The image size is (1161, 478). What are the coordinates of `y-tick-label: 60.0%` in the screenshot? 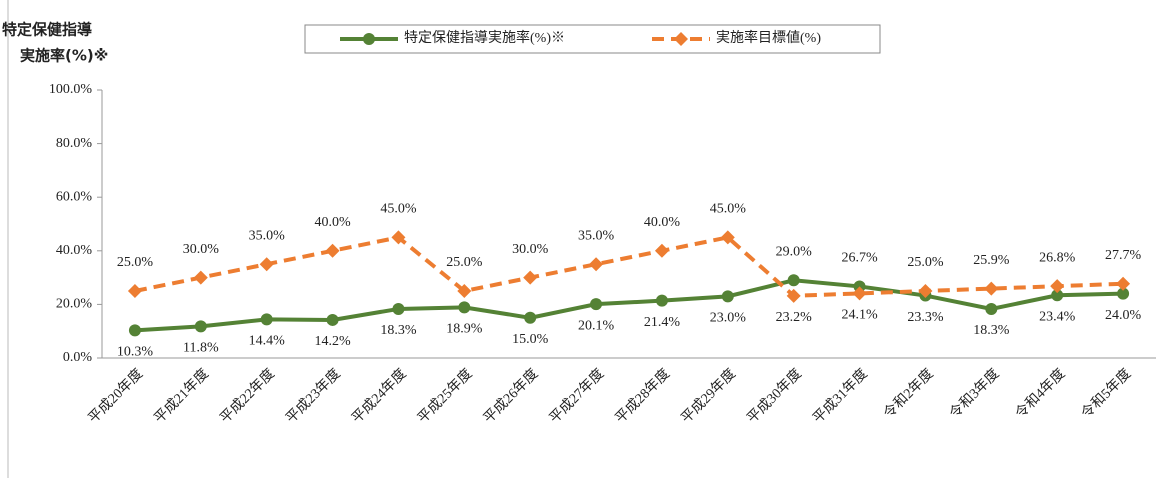 It's located at (74, 196).